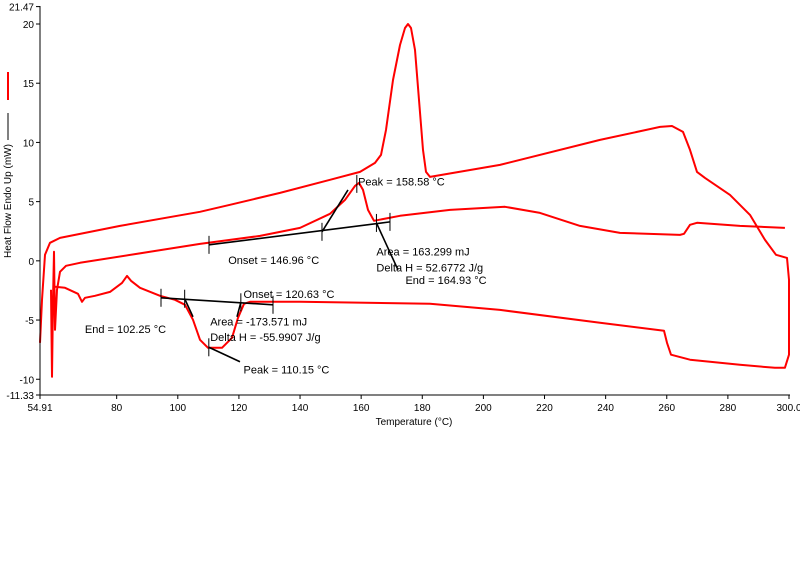 The image size is (800, 584). What do you see at coordinates (8, 201) in the screenshot?
I see `y-axis-label: Heat Flow Endo Up (mW)` at bounding box center [8, 201].